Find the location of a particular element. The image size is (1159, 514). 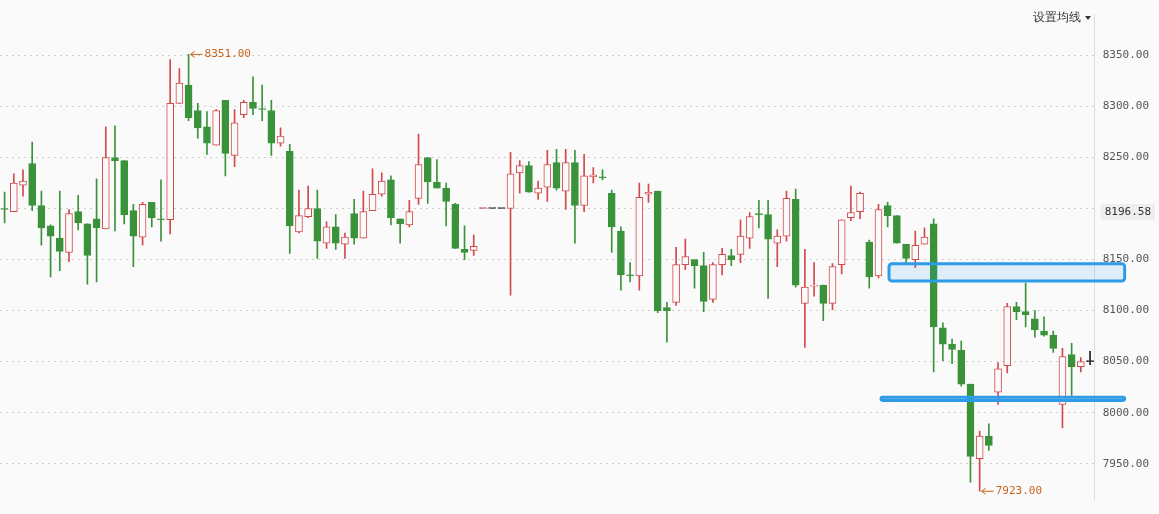

annotation: 7923.00 is located at coordinates (1019, 491).